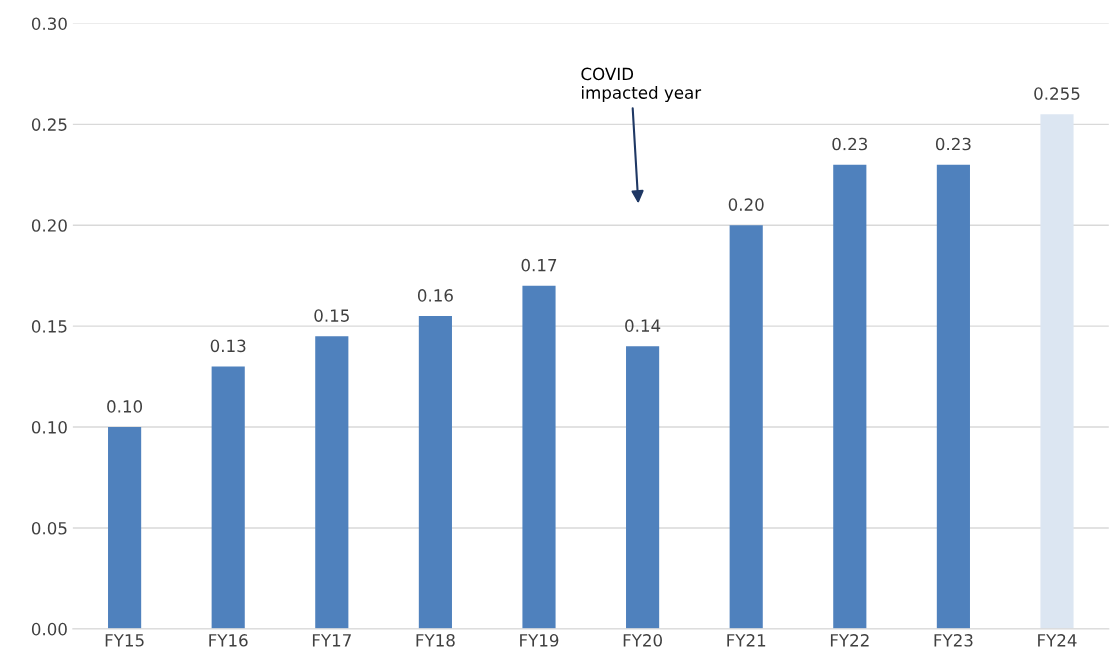 This screenshot has height=669, width=1120. Describe the element at coordinates (642, 640) in the screenshot. I see `x-tick-label: FY20` at that location.